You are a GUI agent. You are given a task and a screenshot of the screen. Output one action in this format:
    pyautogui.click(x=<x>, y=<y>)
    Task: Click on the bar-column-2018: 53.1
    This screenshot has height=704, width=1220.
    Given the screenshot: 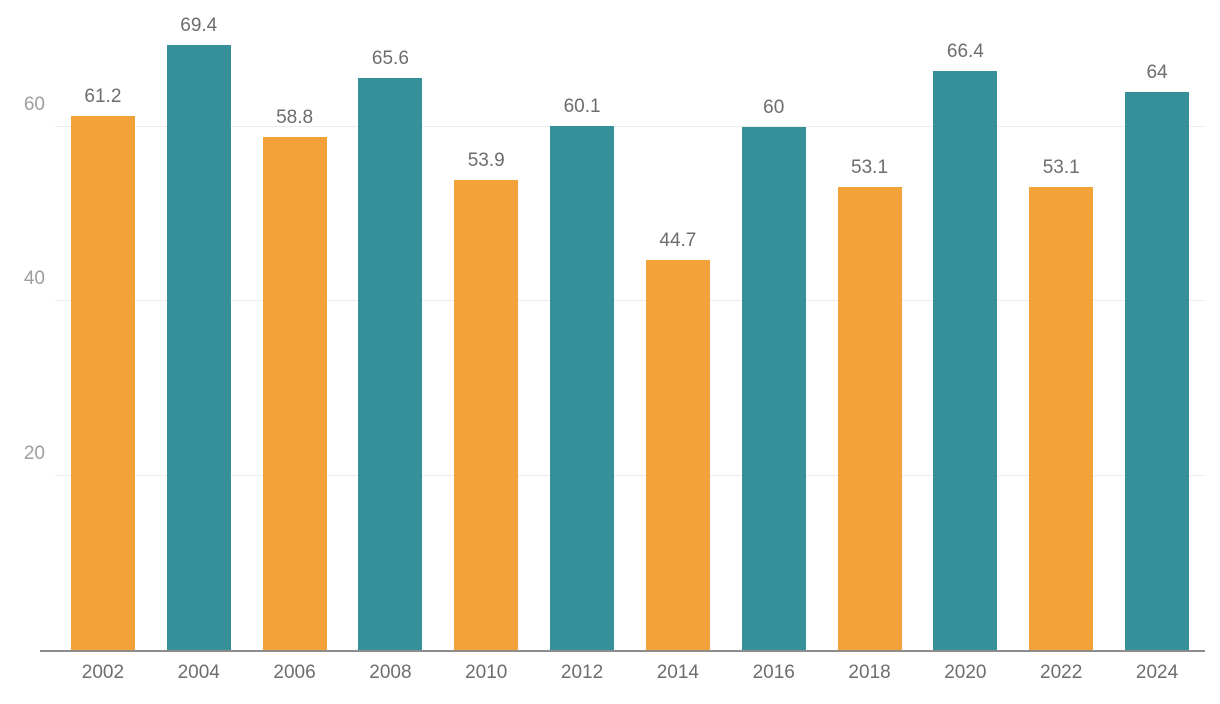 What is the action you would take?
    pyautogui.click(x=870, y=330)
    